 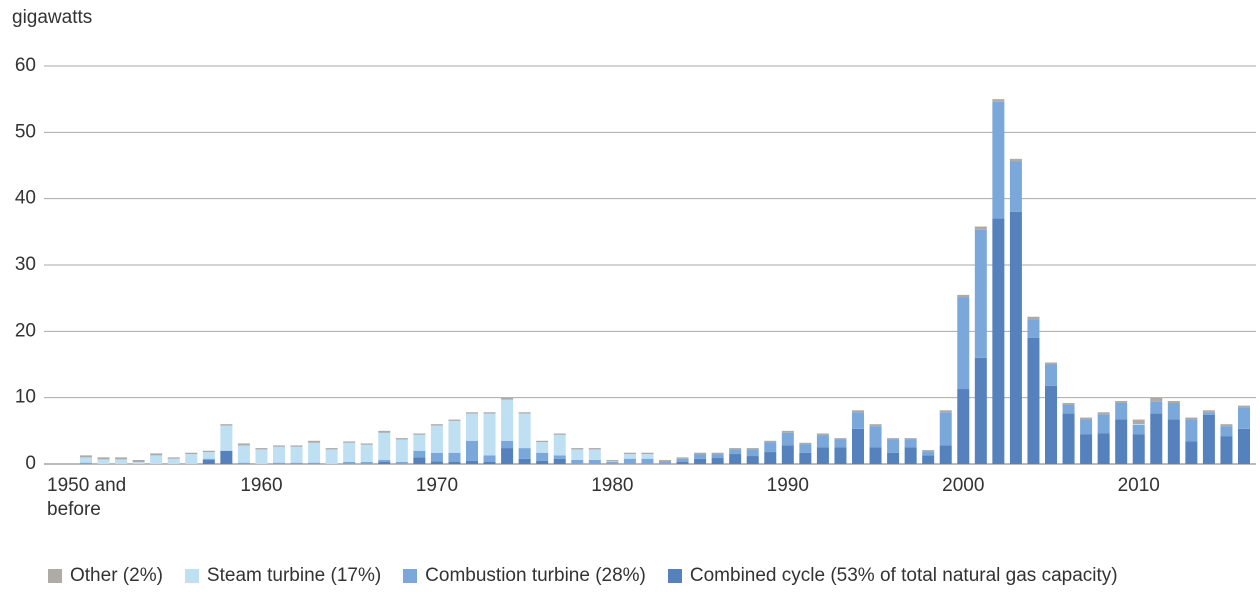 What do you see at coordinates (25, 65) in the screenshot?
I see `y-tick-label: 60` at bounding box center [25, 65].